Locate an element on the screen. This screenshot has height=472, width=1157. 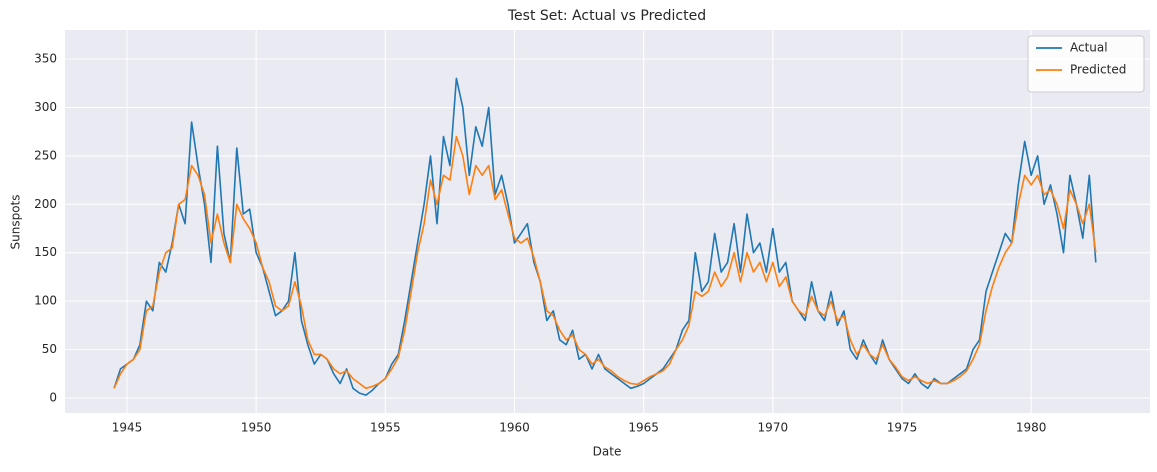
x-tick-label: 1955 is located at coordinates (385, 428).